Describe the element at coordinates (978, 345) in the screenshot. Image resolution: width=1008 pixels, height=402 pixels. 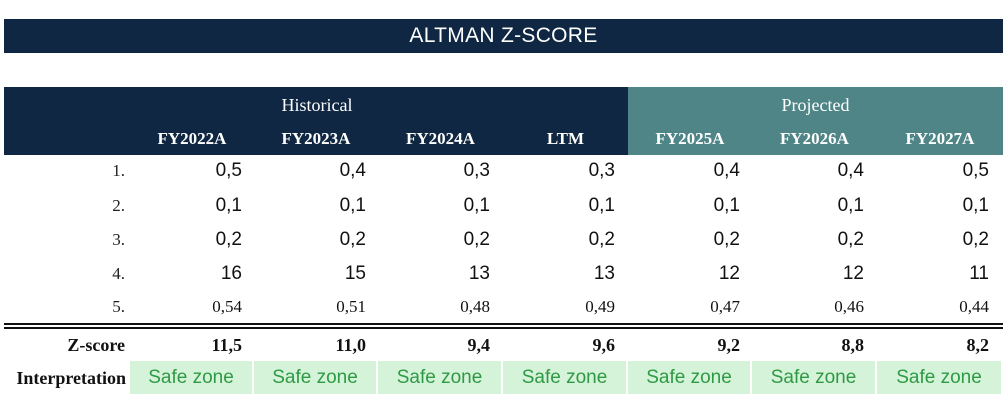
I see `zscore-cell: 8,2` at that location.